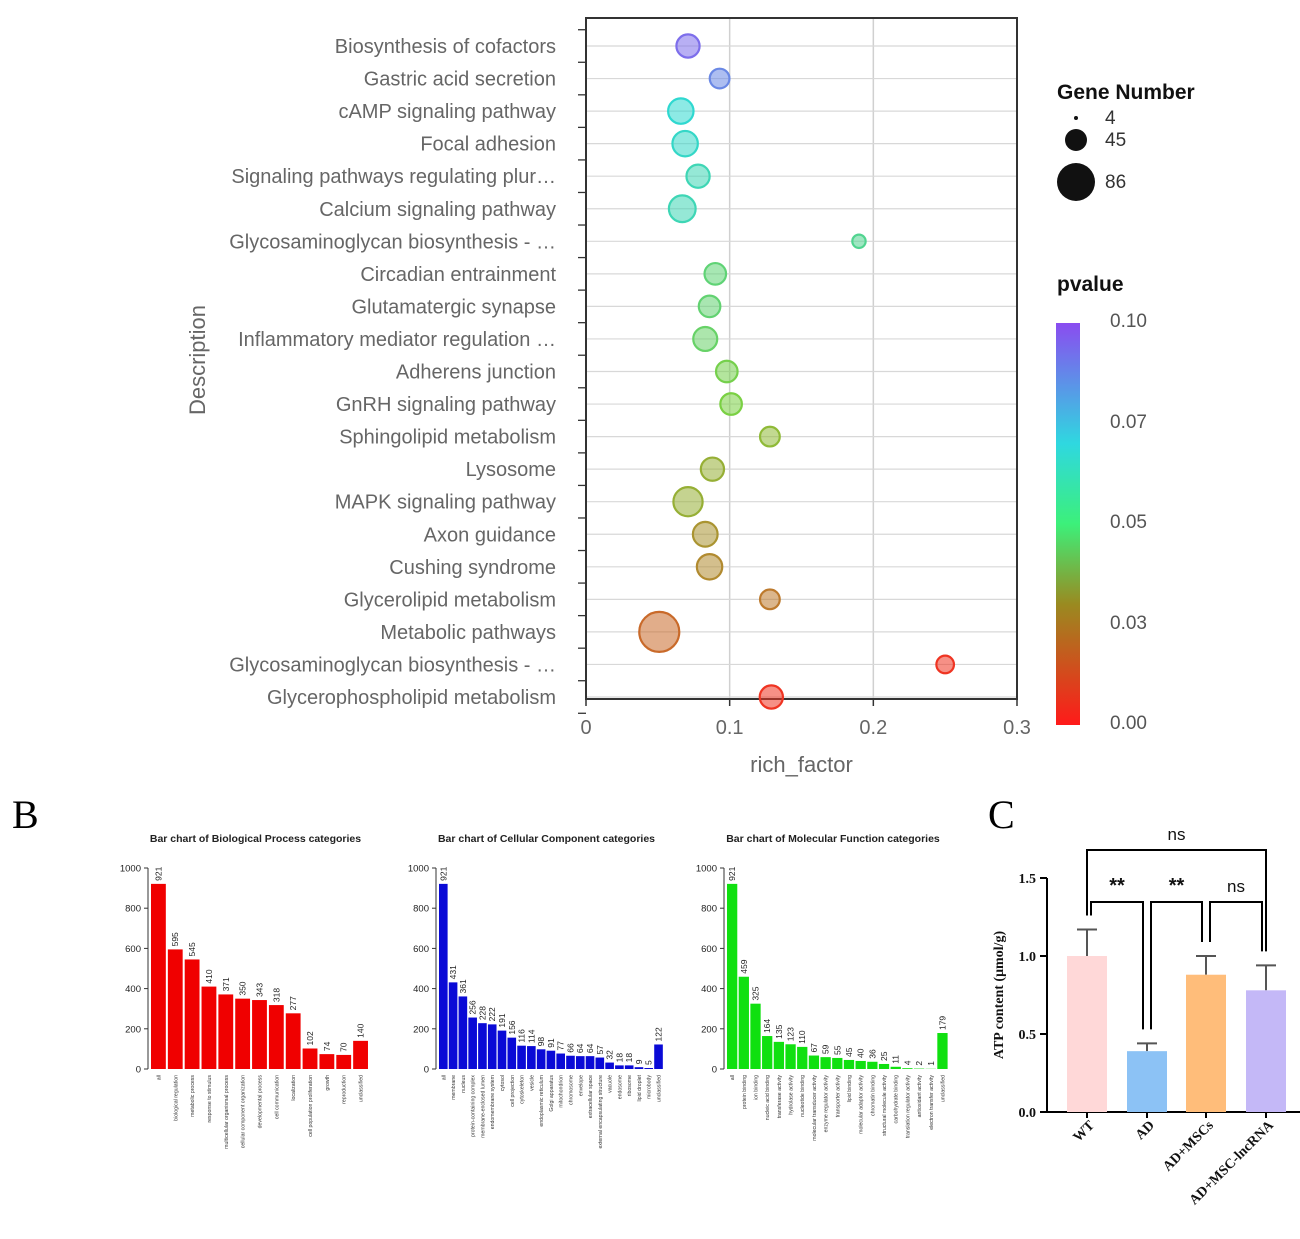  What do you see at coordinates (659, 1034) in the screenshot?
I see `bar-value-label: 122` at bounding box center [659, 1034].